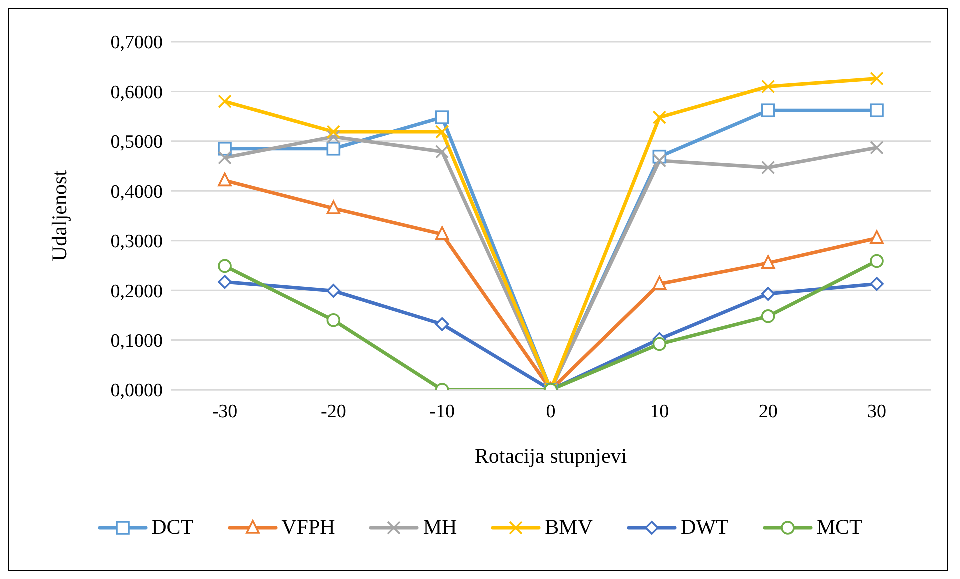 The image size is (960, 579). What do you see at coordinates (440, 527) in the screenshot?
I see `legend-label: MH` at bounding box center [440, 527].